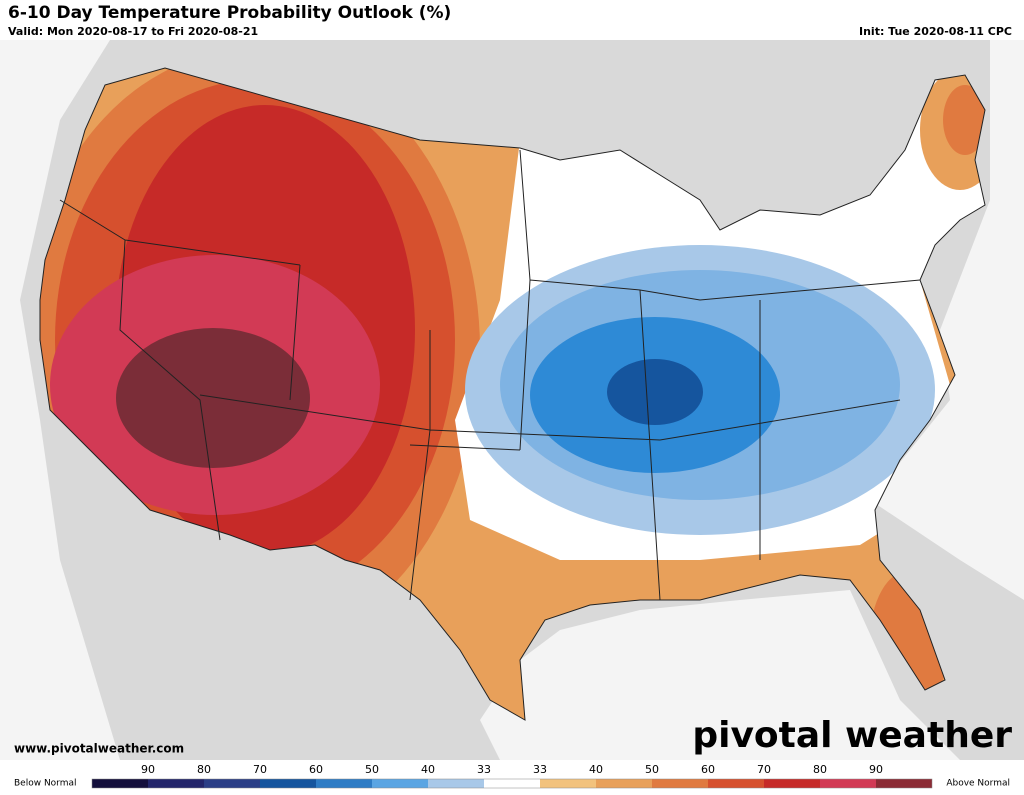  What do you see at coordinates (99, 749) in the screenshot?
I see `website: www.pivotalweather.com` at bounding box center [99, 749].